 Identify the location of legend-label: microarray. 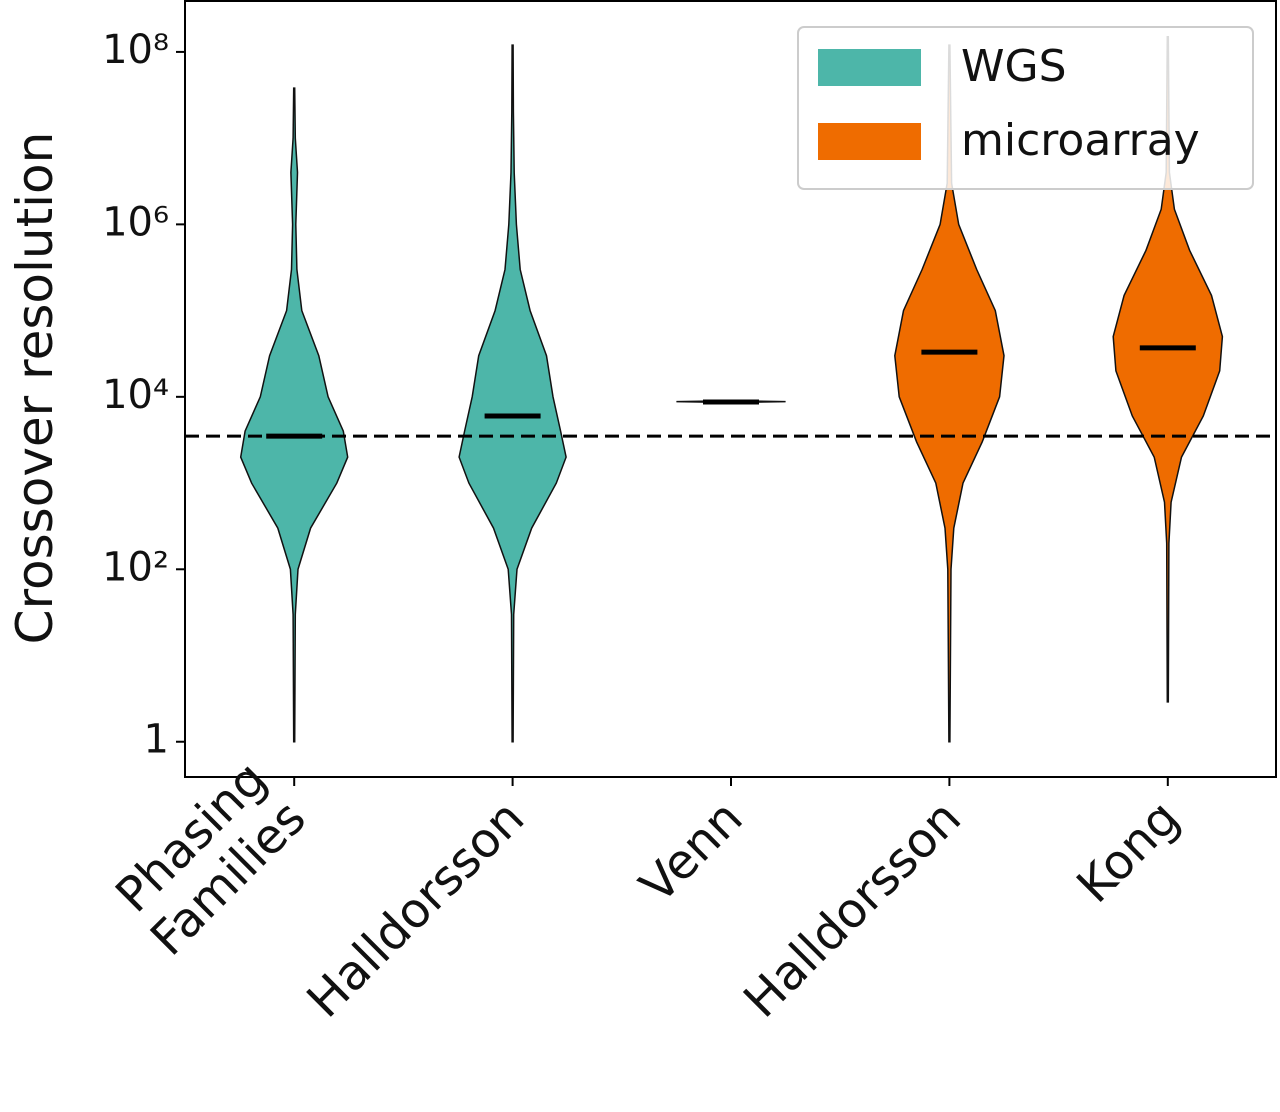
(1080, 140).